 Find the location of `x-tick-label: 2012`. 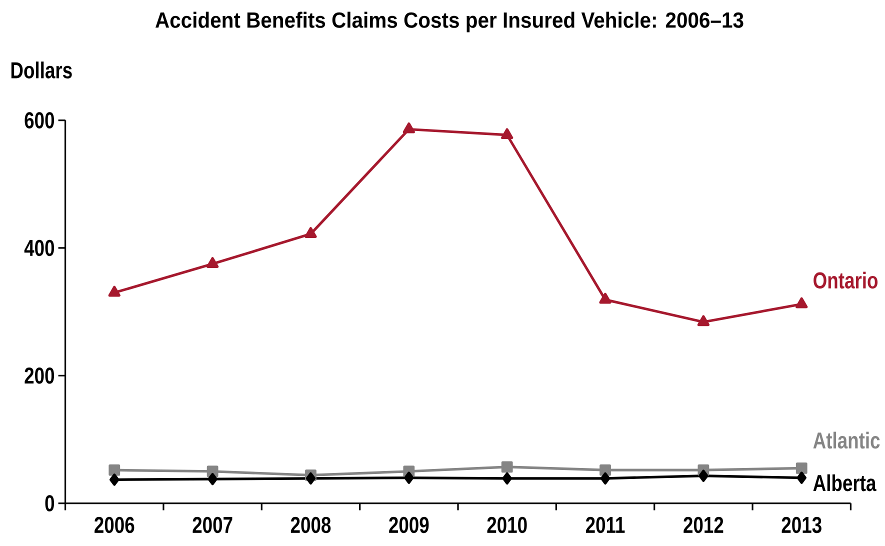

x-tick-label: 2012 is located at coordinates (704, 525).